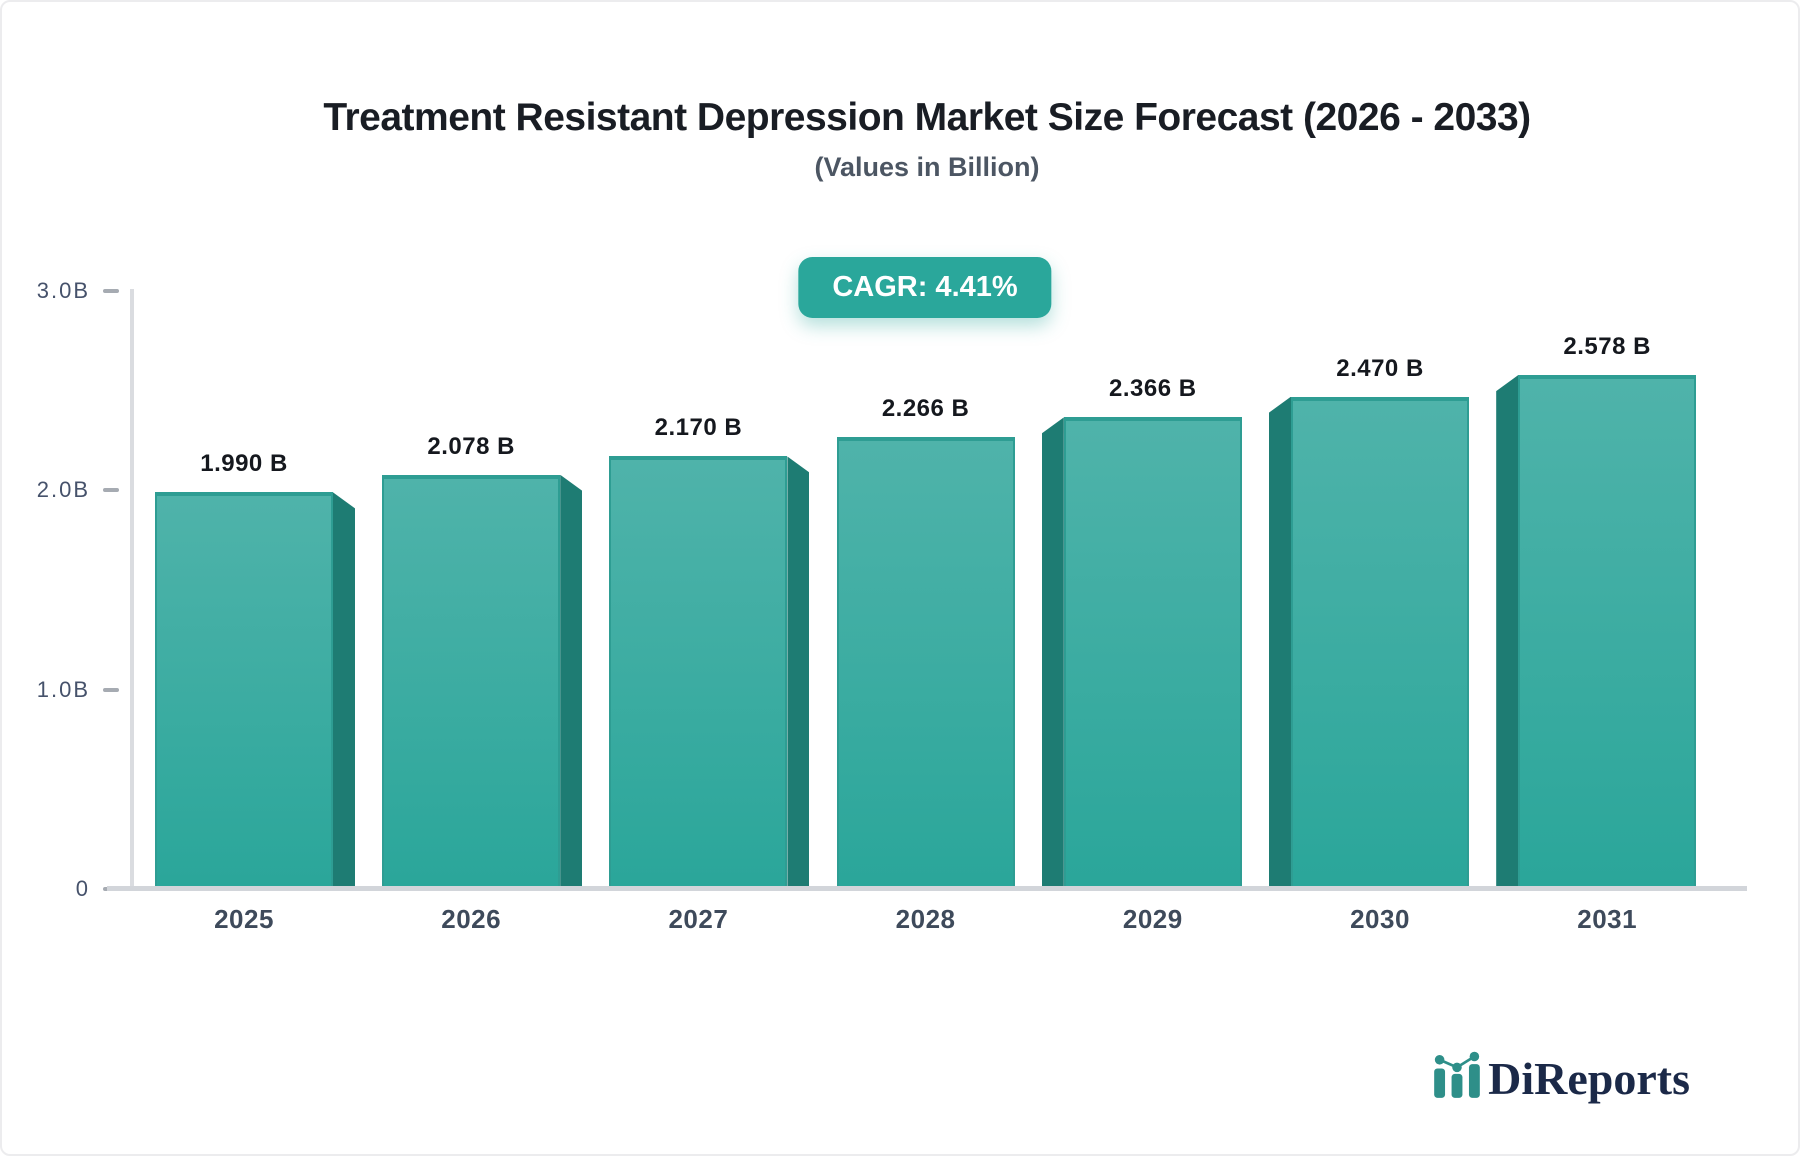 The height and width of the screenshot is (1156, 1800). I want to click on x-axis-label: 2026, so click(471, 919).